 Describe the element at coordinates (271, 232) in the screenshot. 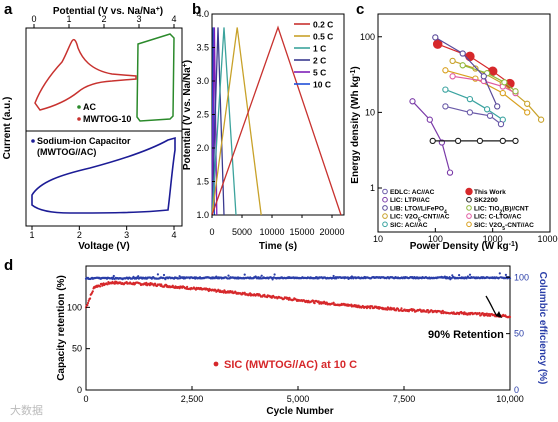

I see `b-x-tick-label: 10000` at that location.